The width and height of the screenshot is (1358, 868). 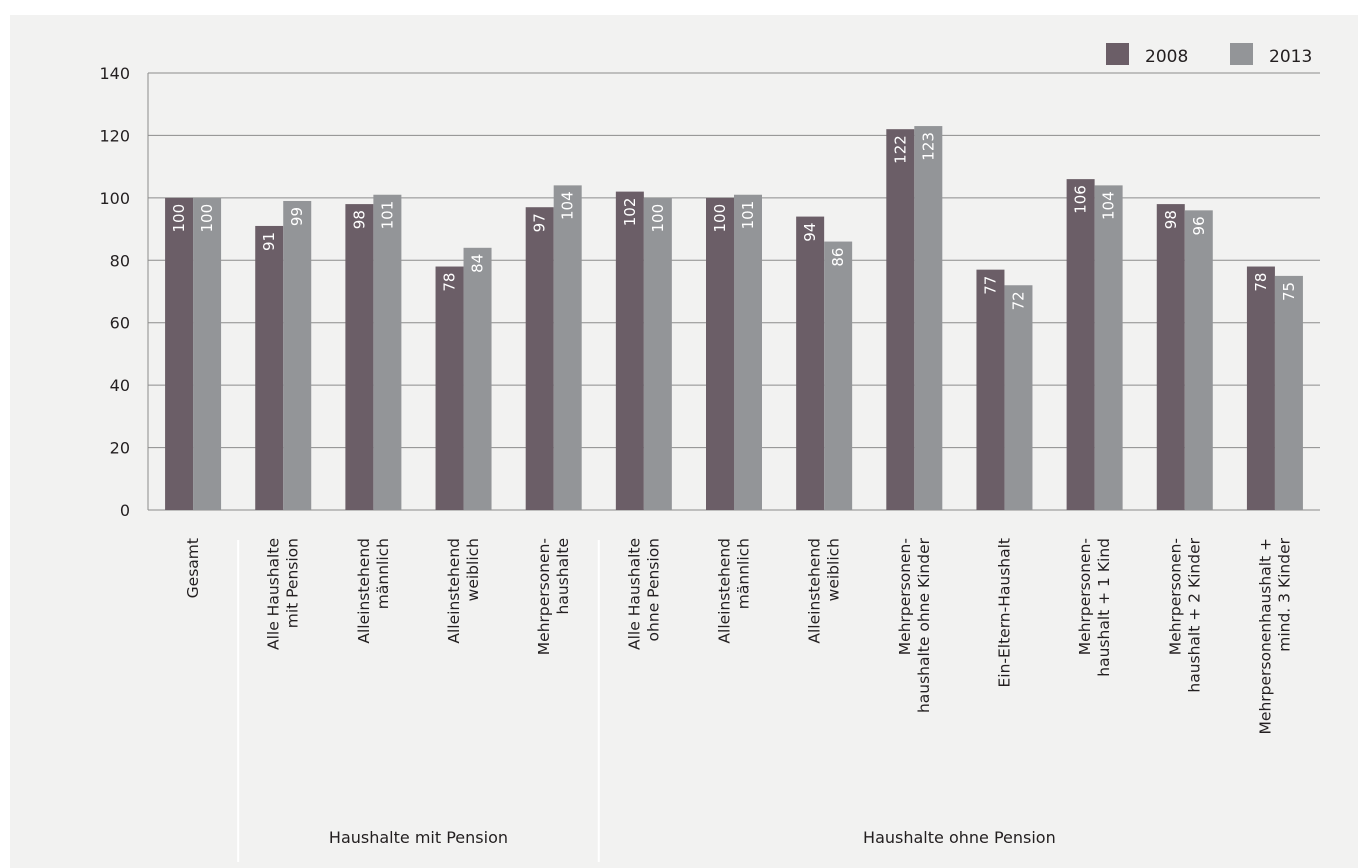 What do you see at coordinates (120, 448) in the screenshot?
I see `y-tick-label: 20` at bounding box center [120, 448].